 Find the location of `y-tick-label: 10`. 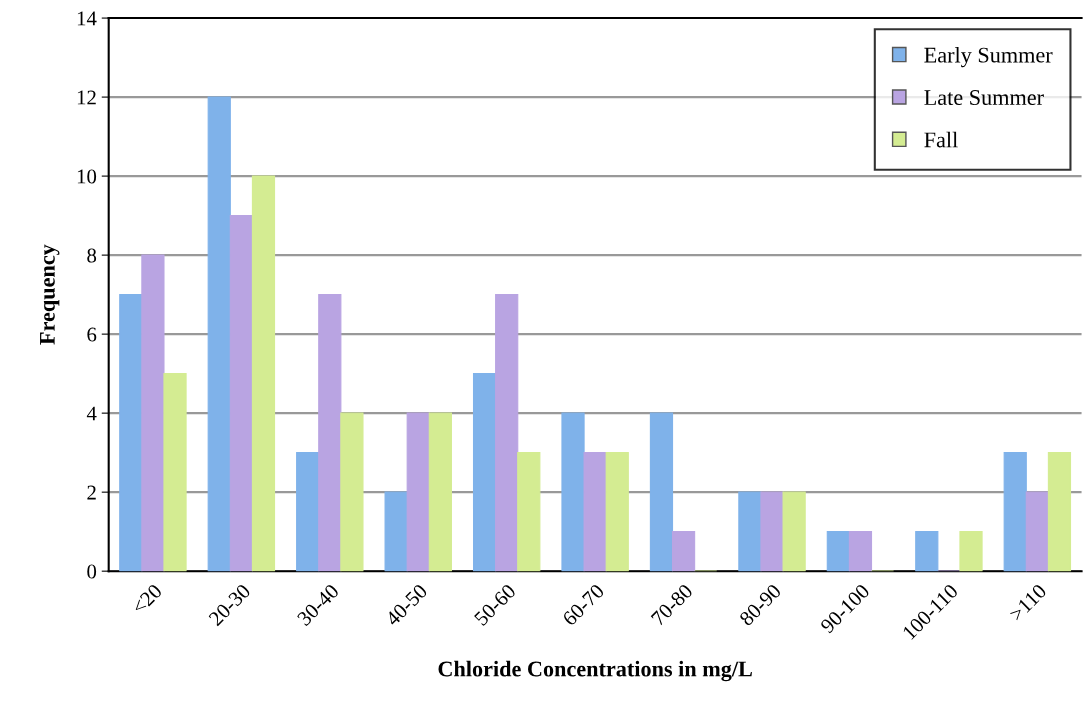

y-tick-label: 10 is located at coordinates (87, 176).